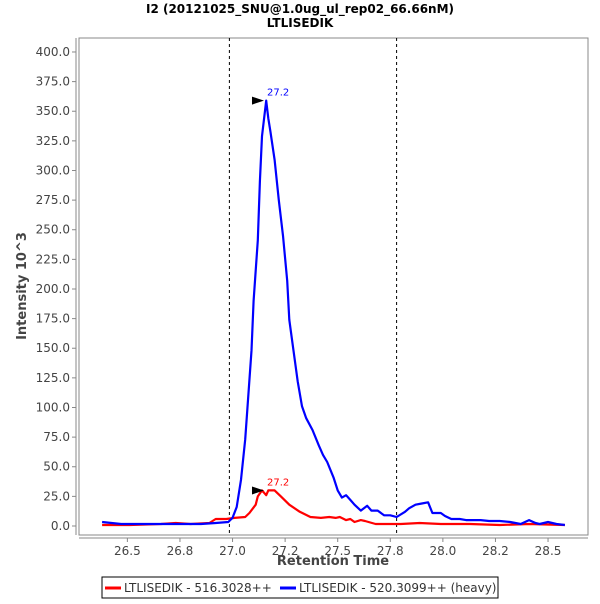  Describe the element at coordinates (548, 551) in the screenshot. I see `x-tick-label: 28.5` at that location.